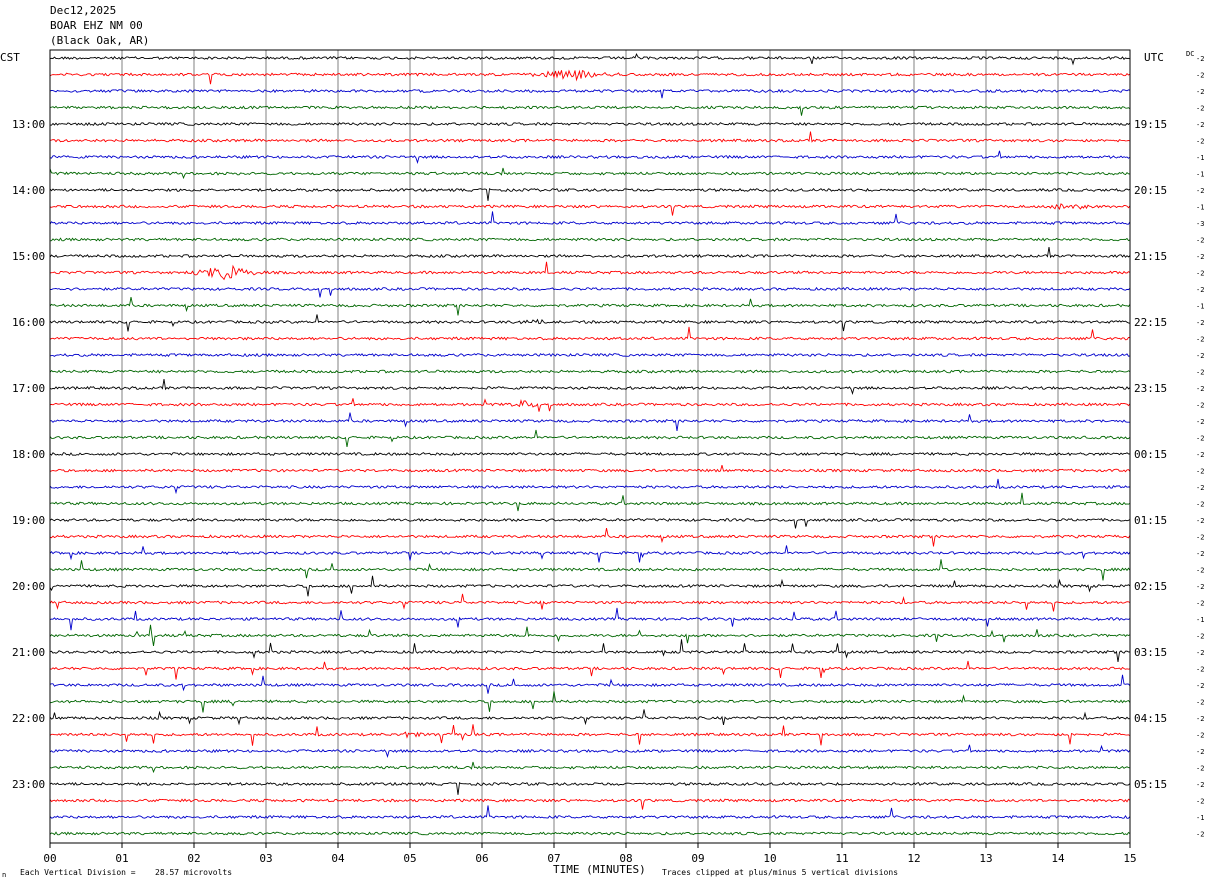 The width and height of the screenshot is (1210, 886). Describe the element at coordinates (28, 124) in the screenshot. I see `left-hour-label: 13:00` at that location.